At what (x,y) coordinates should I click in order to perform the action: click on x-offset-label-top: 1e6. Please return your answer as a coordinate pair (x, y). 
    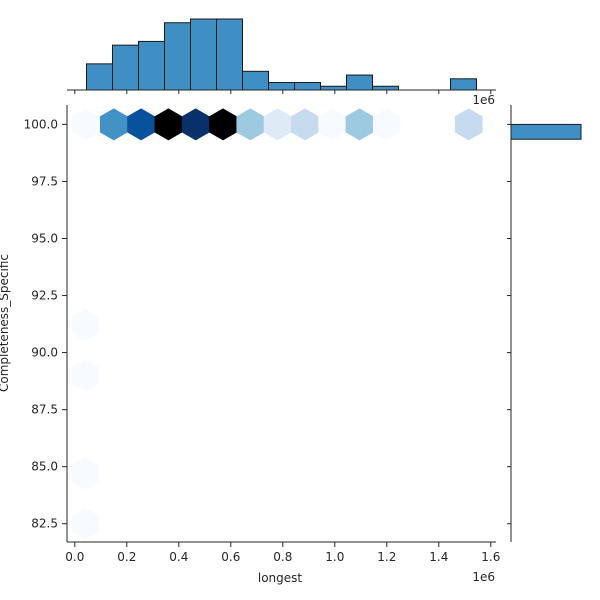
    Looking at the image, I should click on (483, 100).